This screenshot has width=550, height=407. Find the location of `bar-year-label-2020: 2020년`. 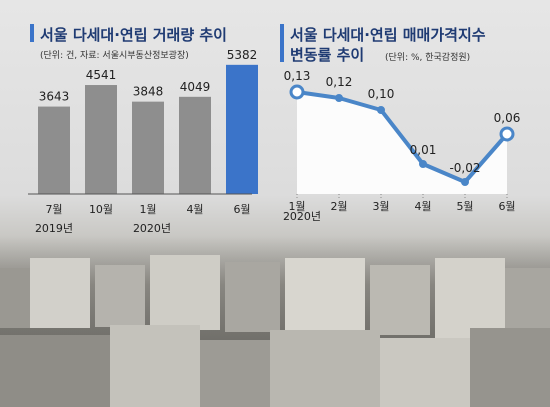

bar-year-label-2020: 2020년 is located at coordinates (152, 228).